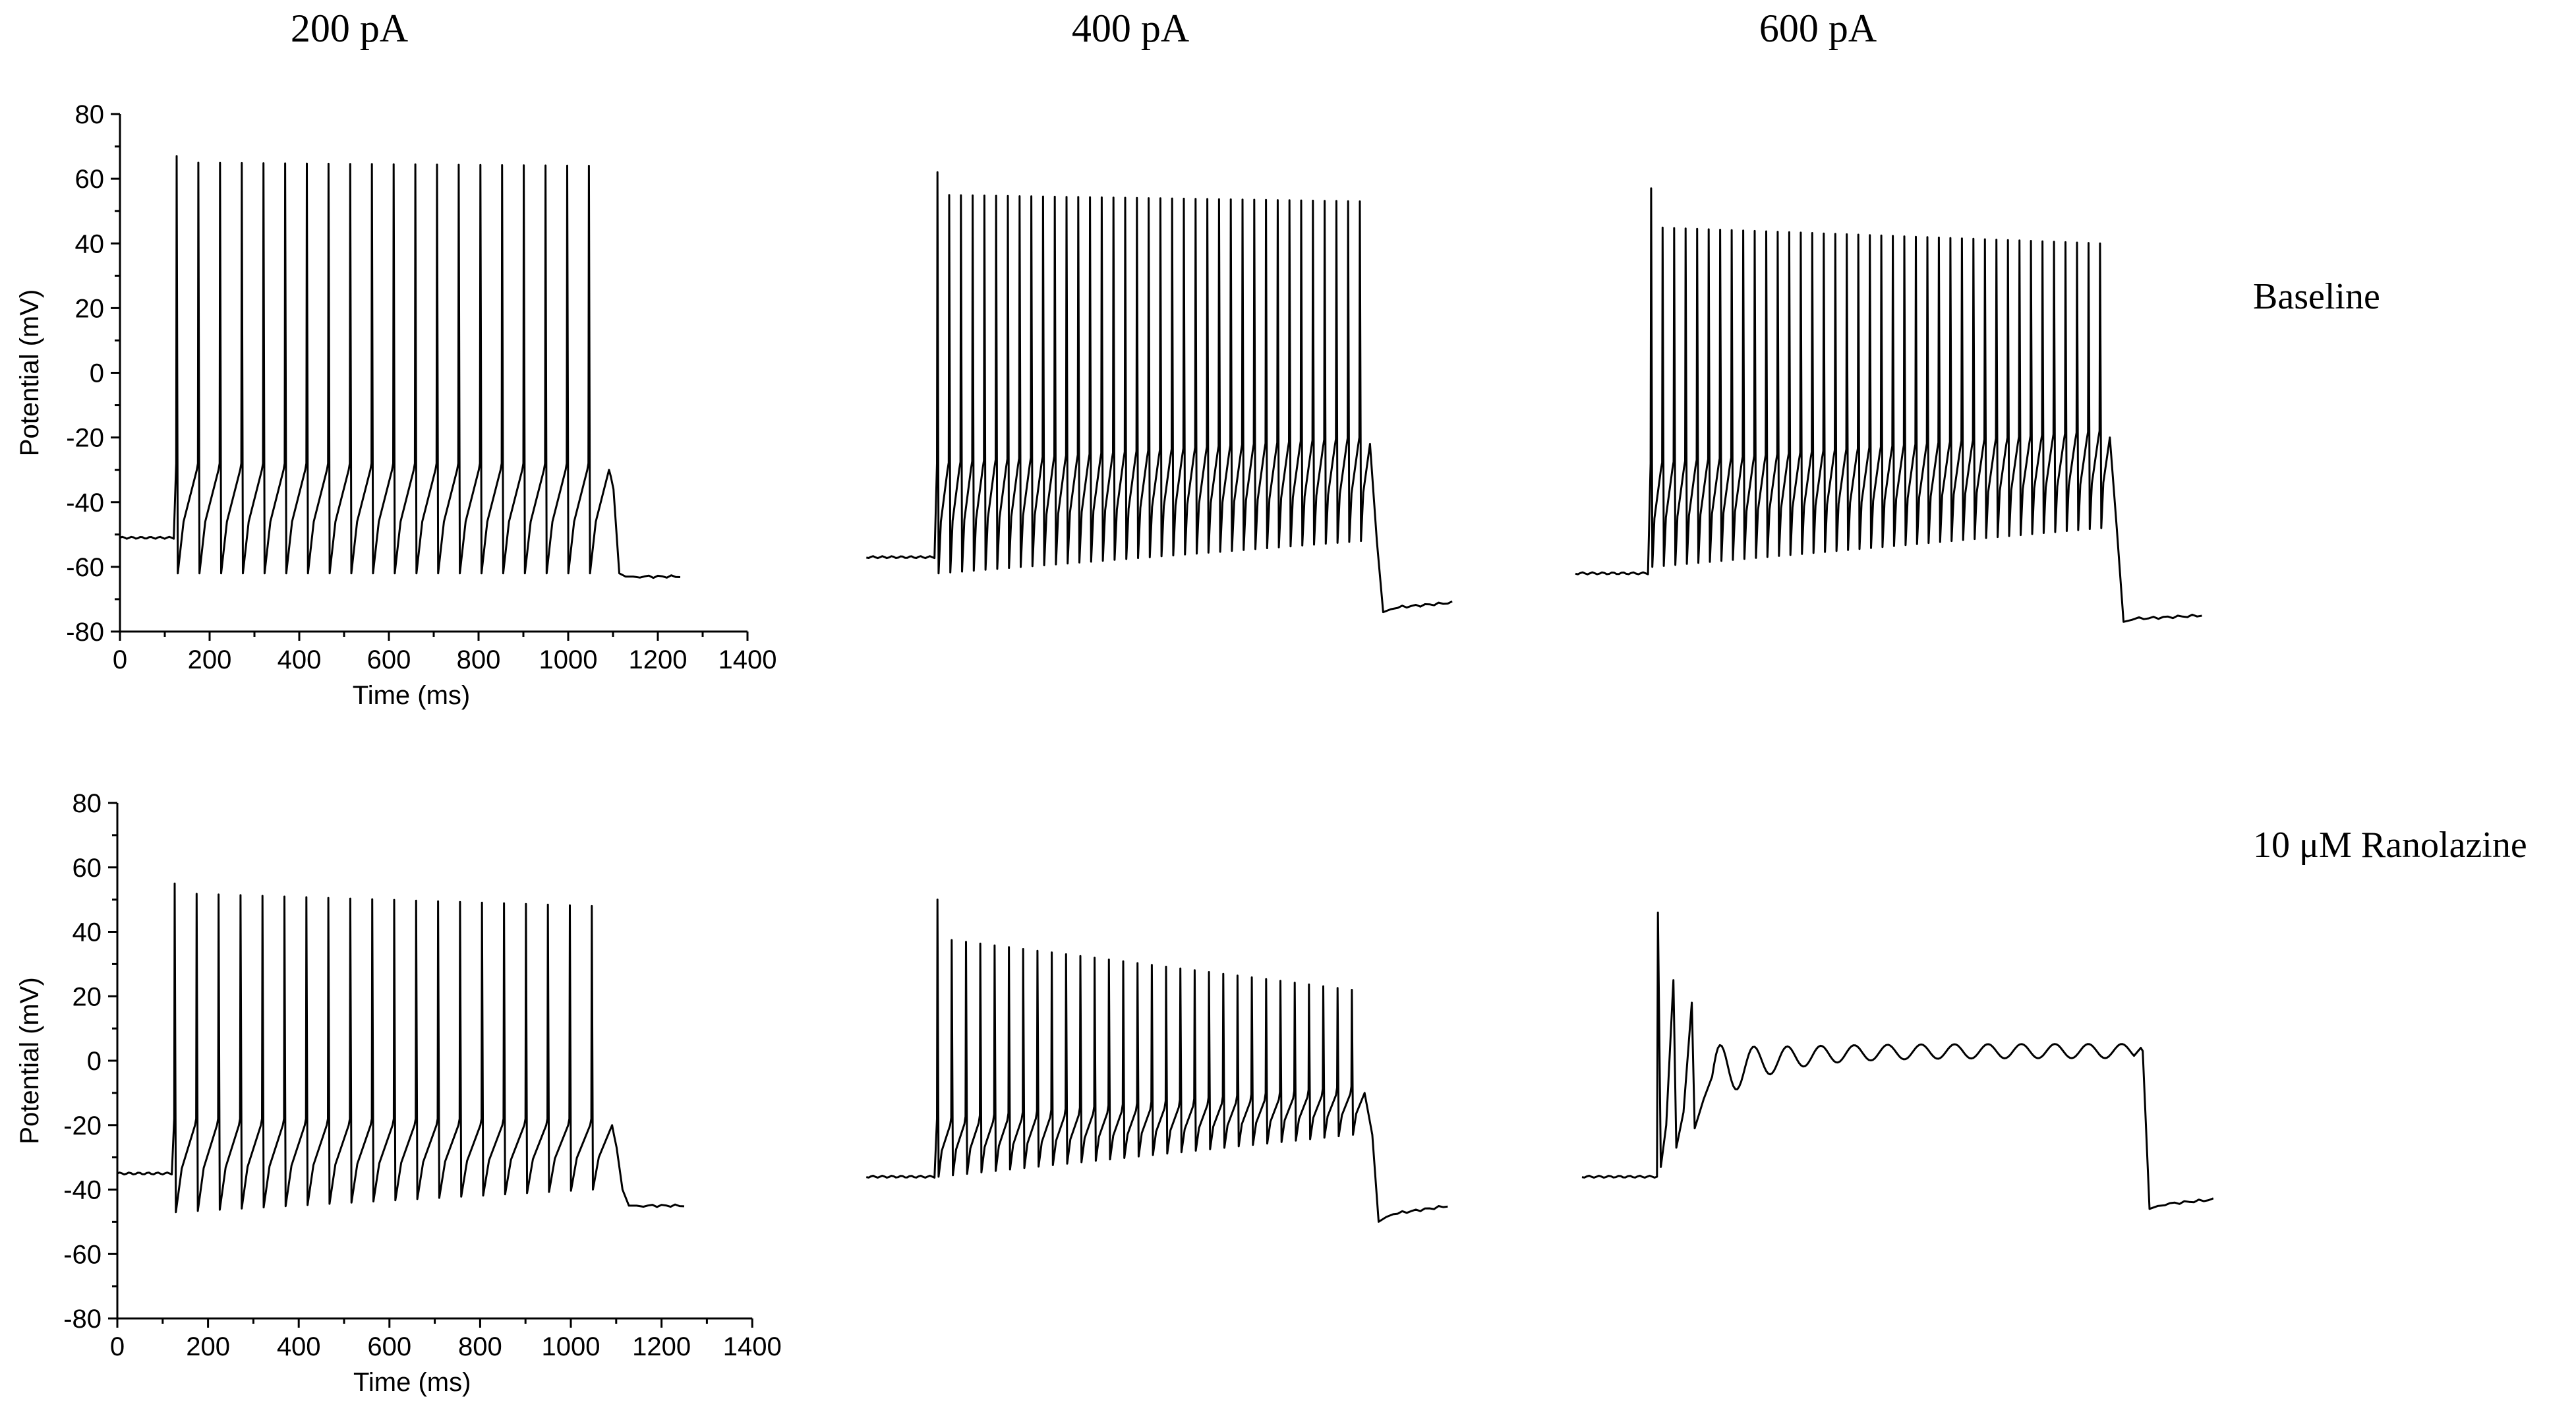 This screenshot has height=1418, width=2576. I want to click on panel-baseline-400pa, so click(1159, 392).